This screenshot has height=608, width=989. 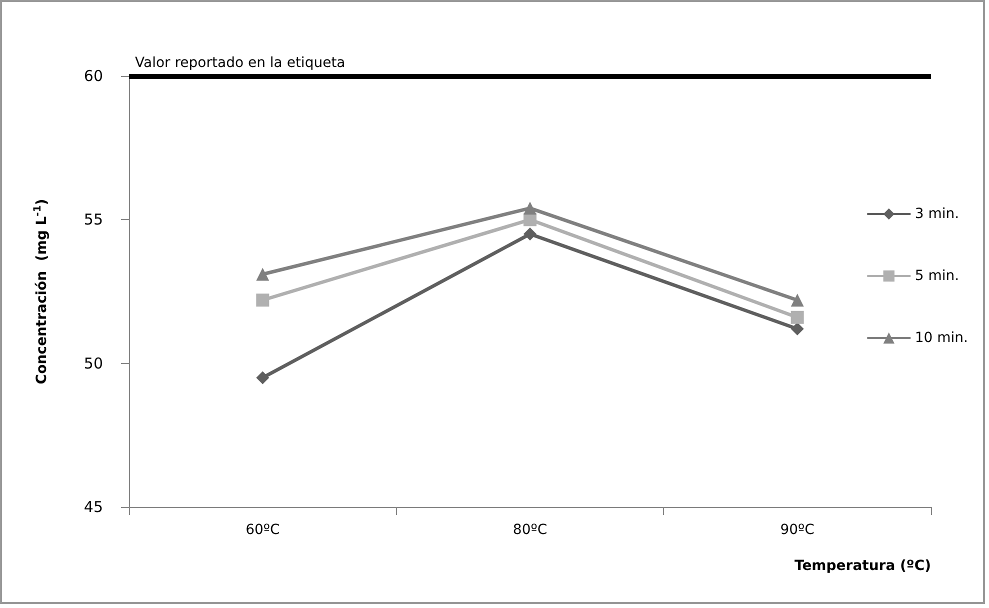 What do you see at coordinates (937, 214) in the screenshot?
I see `legend-label: 3 min.` at bounding box center [937, 214].